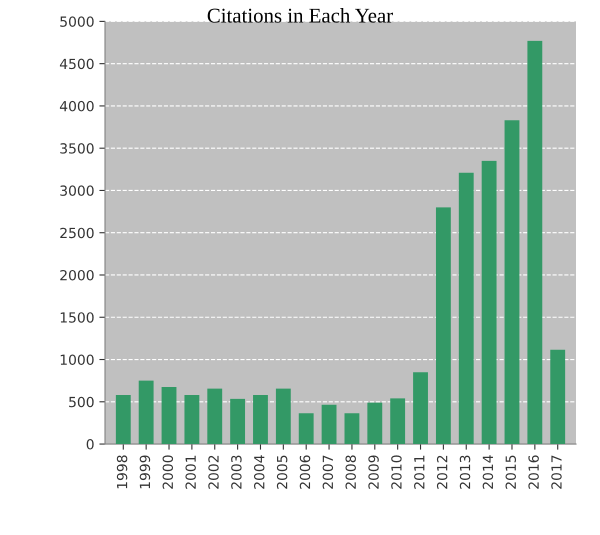 This screenshot has width=600, height=535. Describe the element at coordinates (282, 472) in the screenshot. I see `x-tick-label: 2005` at that location.